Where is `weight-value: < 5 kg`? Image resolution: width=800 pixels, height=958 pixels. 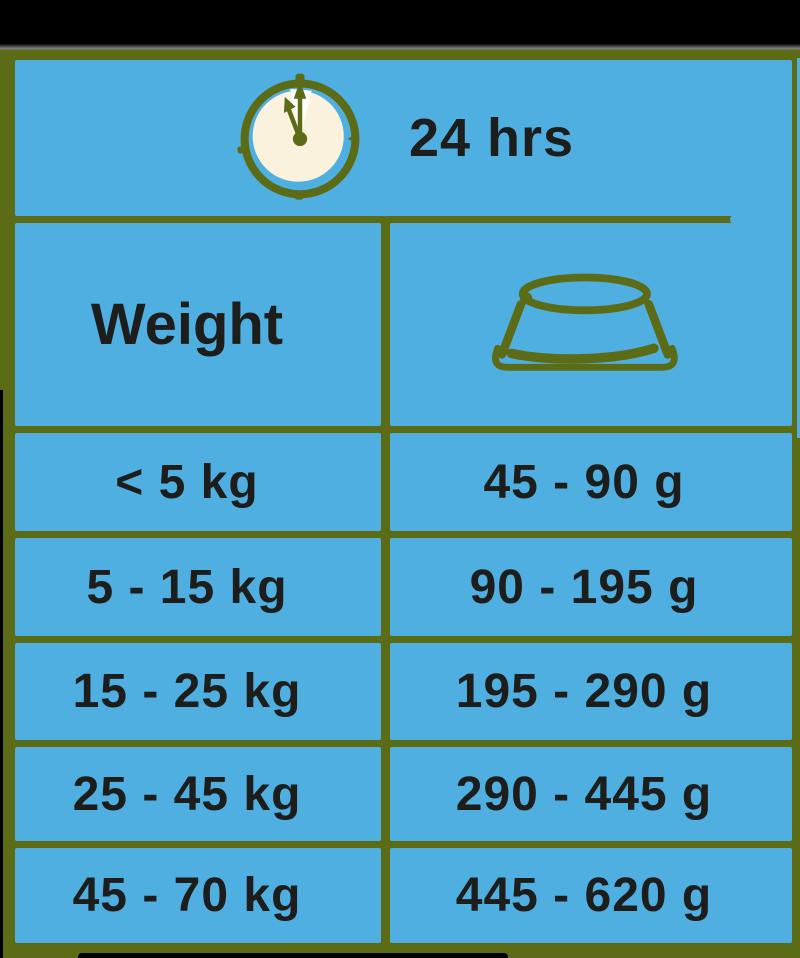 weight-value: < 5 kg is located at coordinates (187, 482).